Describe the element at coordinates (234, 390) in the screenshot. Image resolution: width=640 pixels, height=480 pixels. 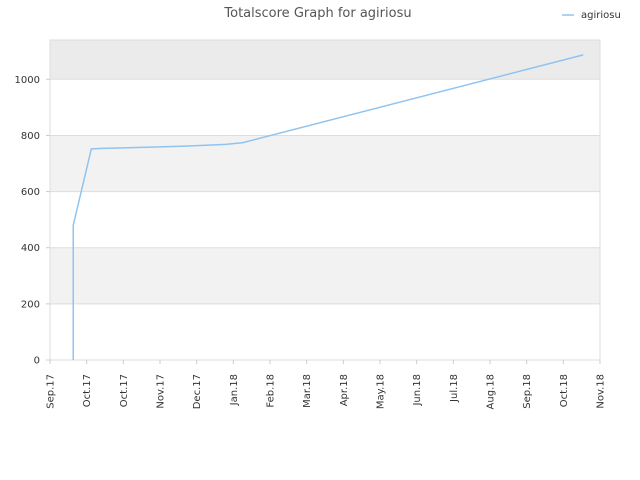
I see `x-tick-label: Jan.18` at that location.